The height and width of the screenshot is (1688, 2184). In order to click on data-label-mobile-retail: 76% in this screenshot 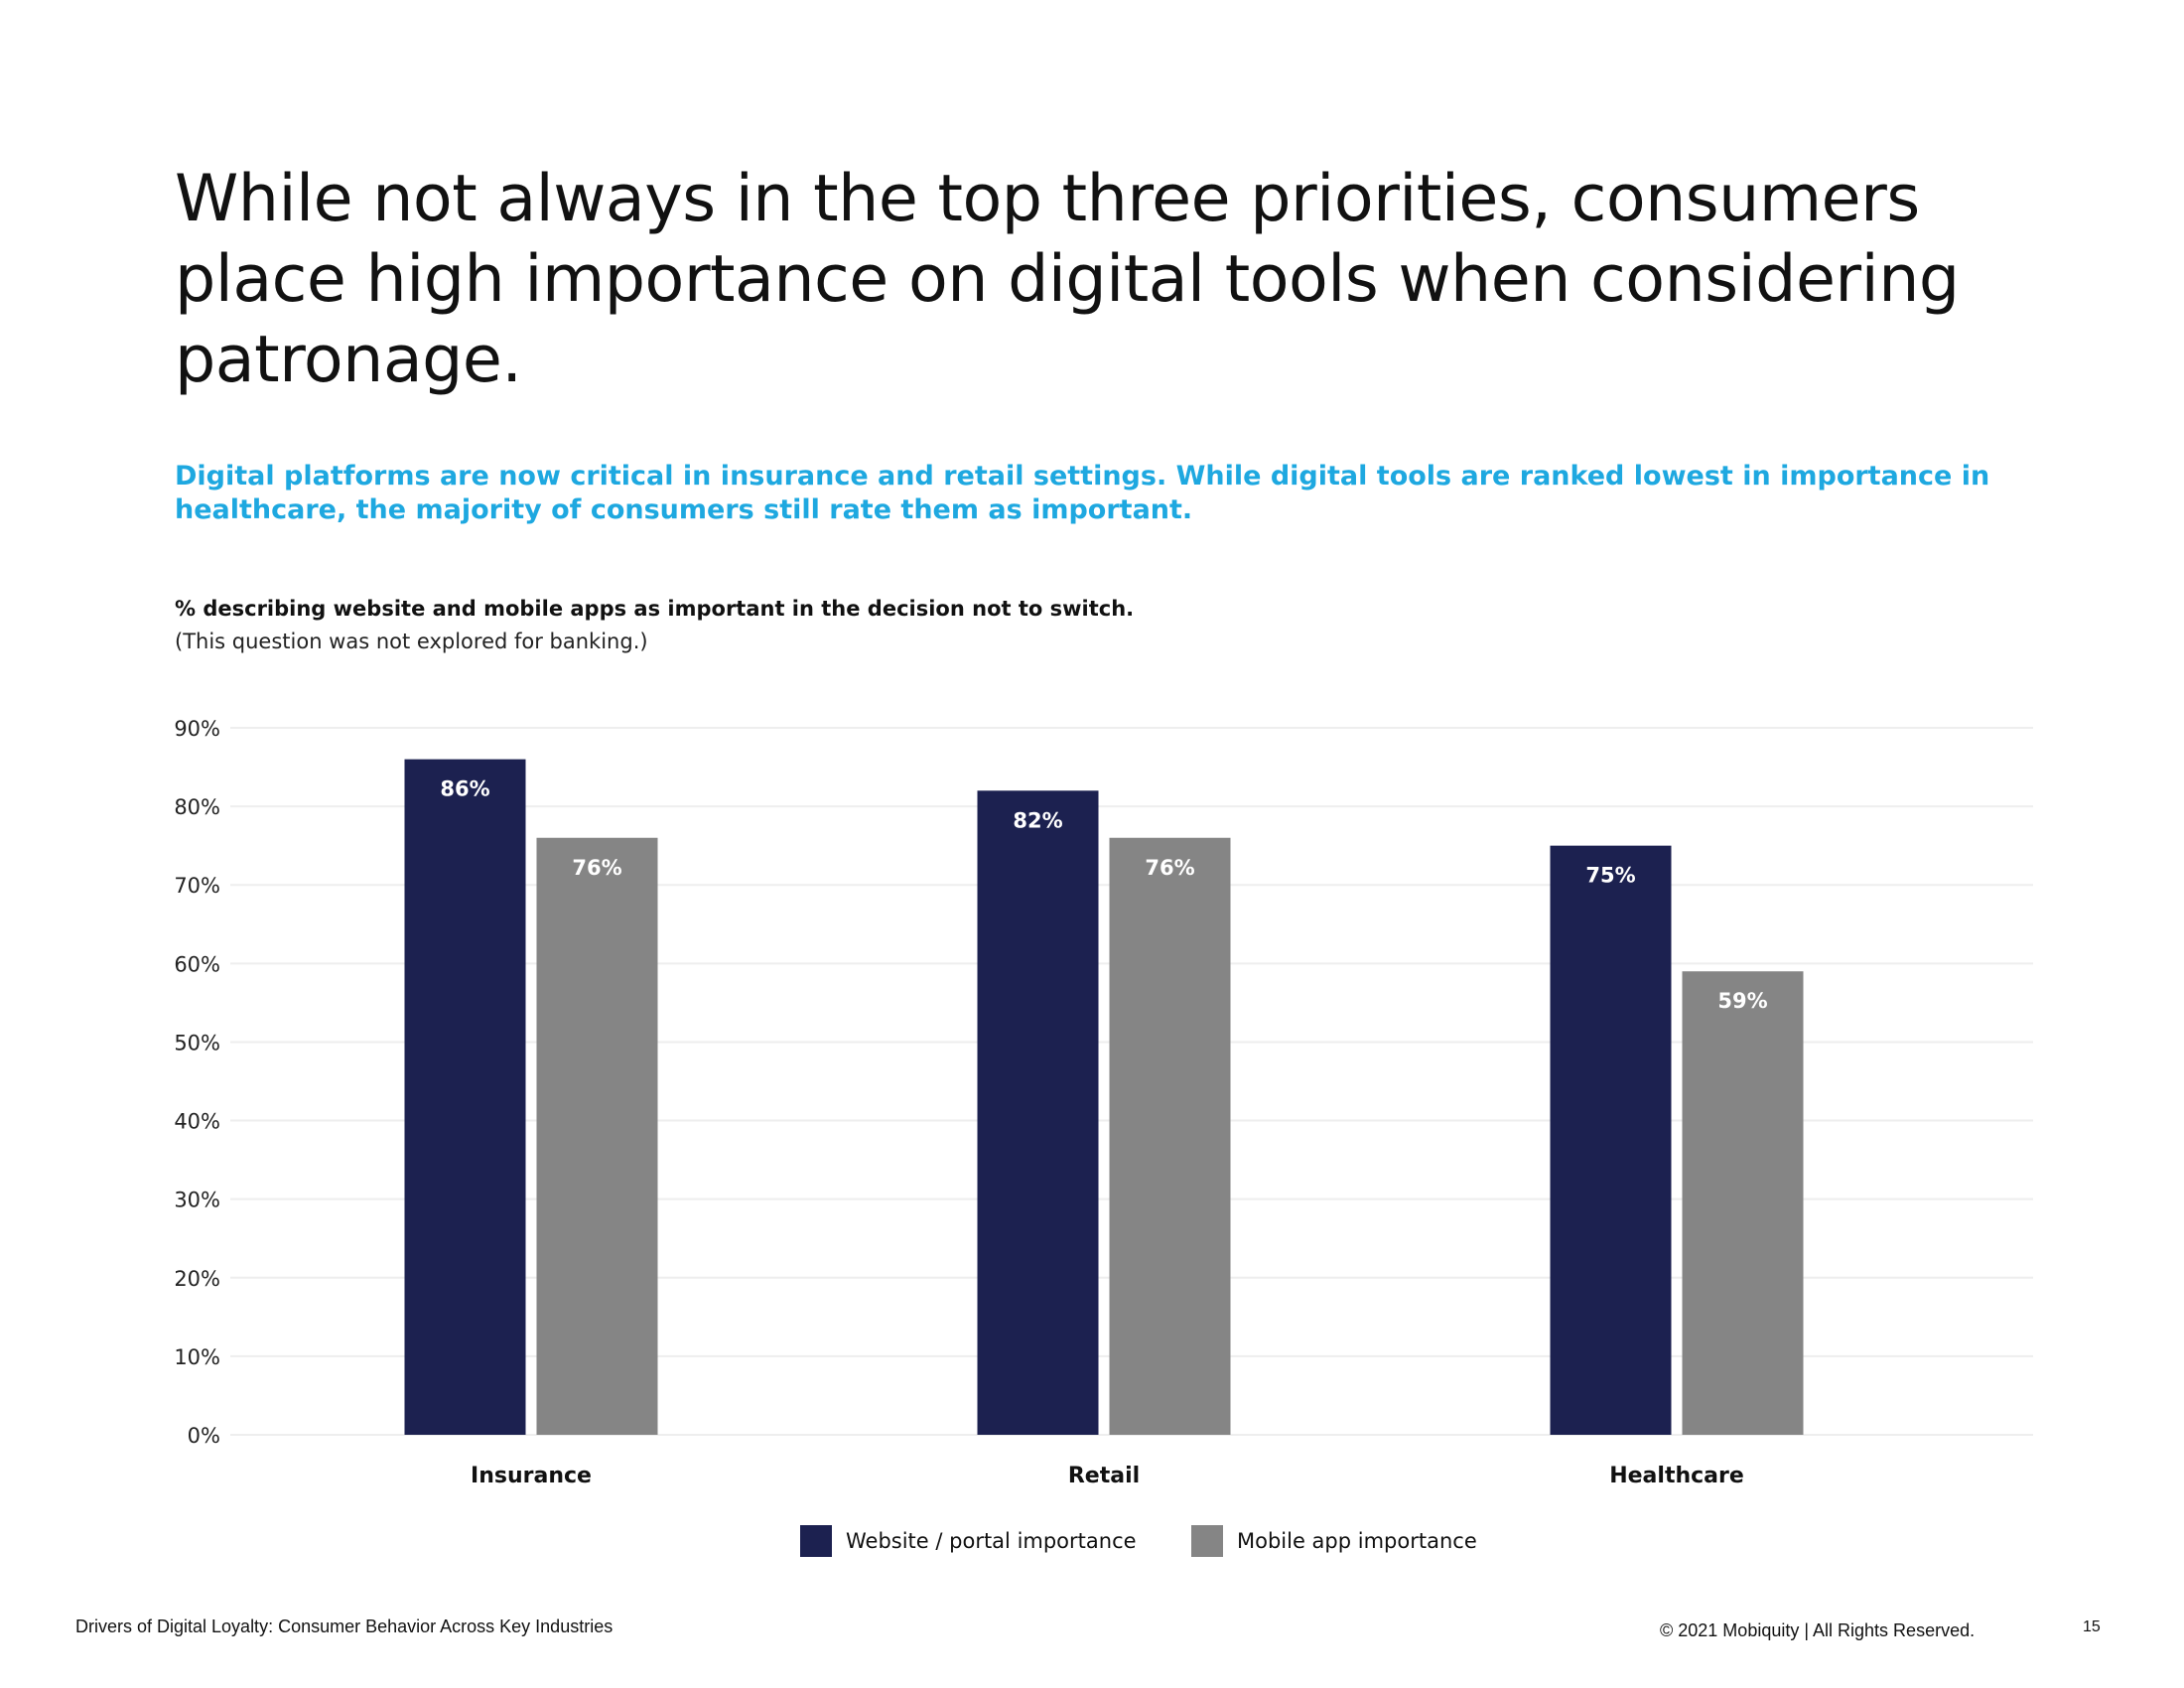, I will do `click(1169, 868)`.